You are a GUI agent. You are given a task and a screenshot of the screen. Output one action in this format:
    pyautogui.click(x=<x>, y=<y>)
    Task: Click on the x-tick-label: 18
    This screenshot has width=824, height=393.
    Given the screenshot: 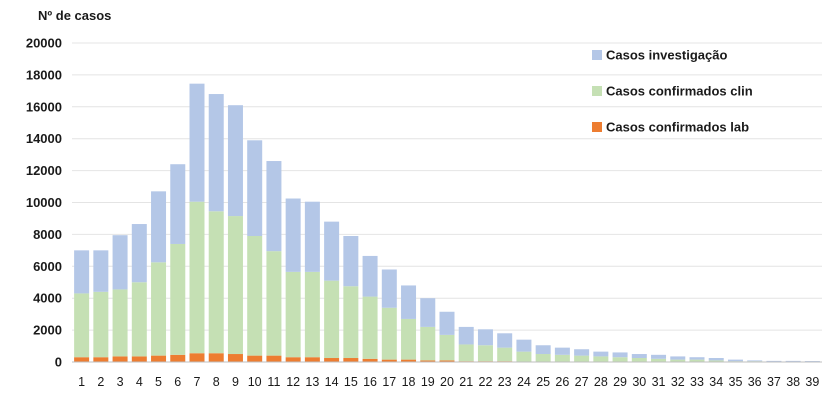 What is the action you would take?
    pyautogui.click(x=409, y=382)
    